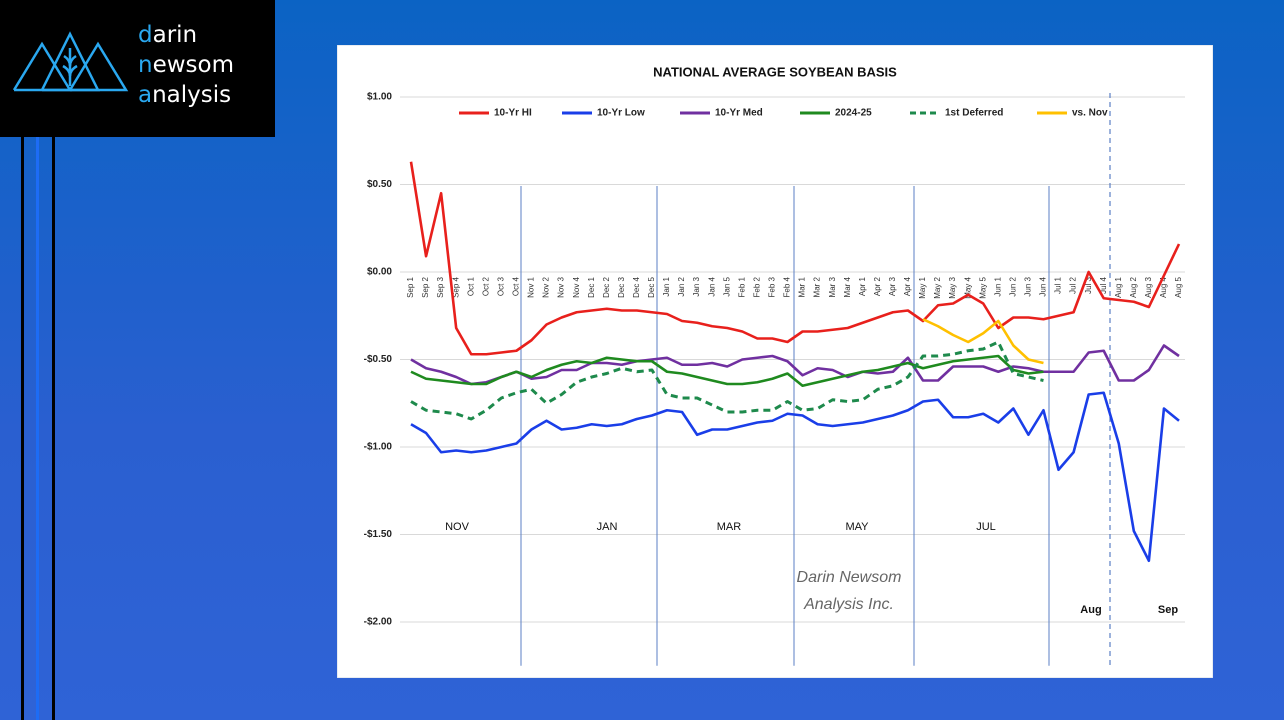 The image size is (1284, 720). Describe the element at coordinates (1090, 113) in the screenshot. I see `legend-label: vs. Nov` at that location.